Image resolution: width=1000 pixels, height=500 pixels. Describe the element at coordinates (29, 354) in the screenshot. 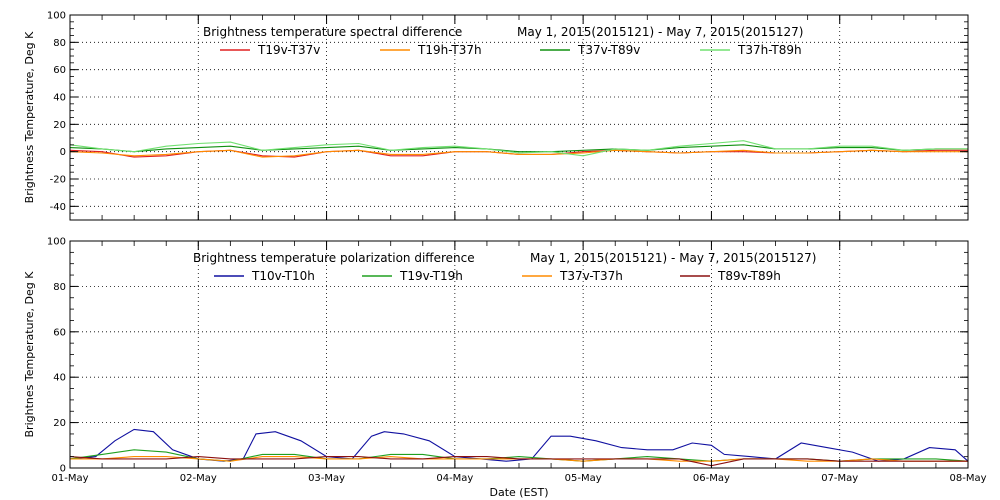

I see `y-axis-label: Brightnes Temperature, Deg K` at that location.